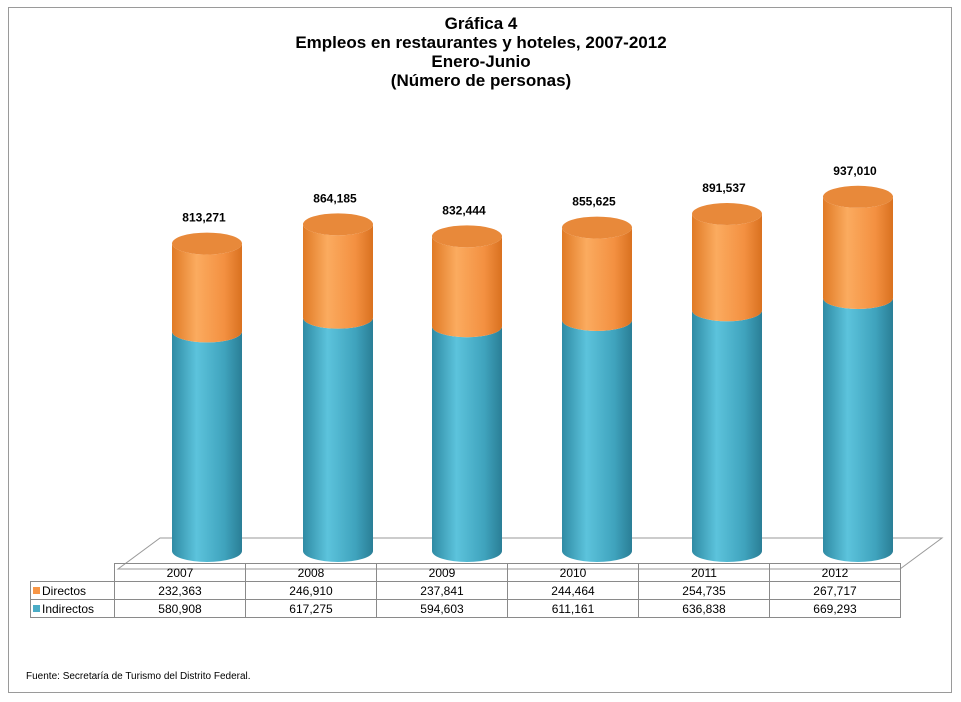 This screenshot has width=961, height=702. What do you see at coordinates (594, 202) in the screenshot?
I see `total-label: 855,625` at bounding box center [594, 202].